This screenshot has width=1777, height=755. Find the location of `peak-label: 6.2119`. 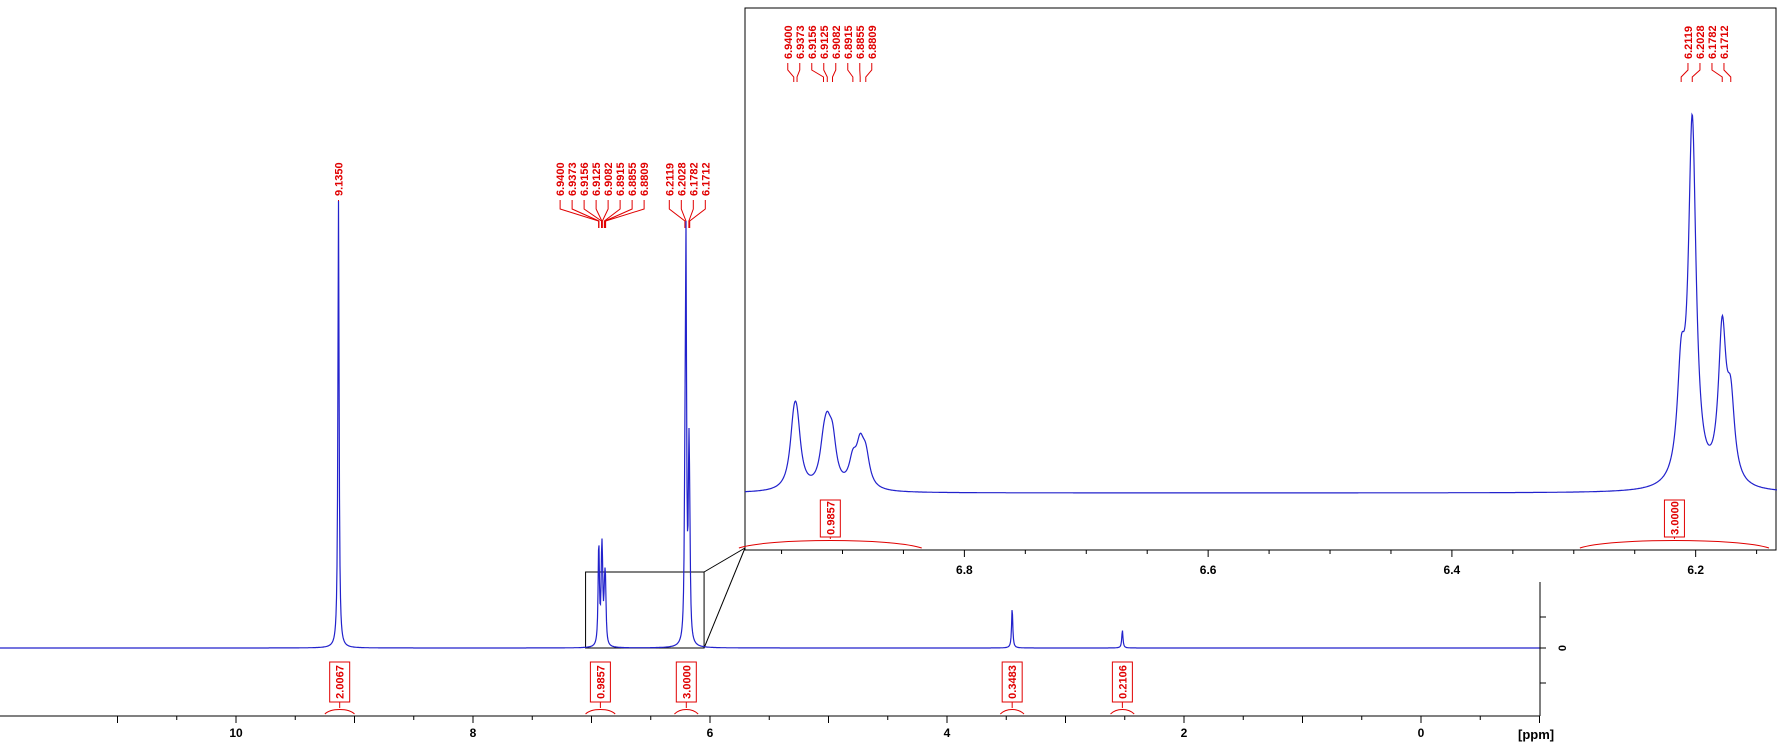

peak-label: 6.2119 is located at coordinates (670, 179).